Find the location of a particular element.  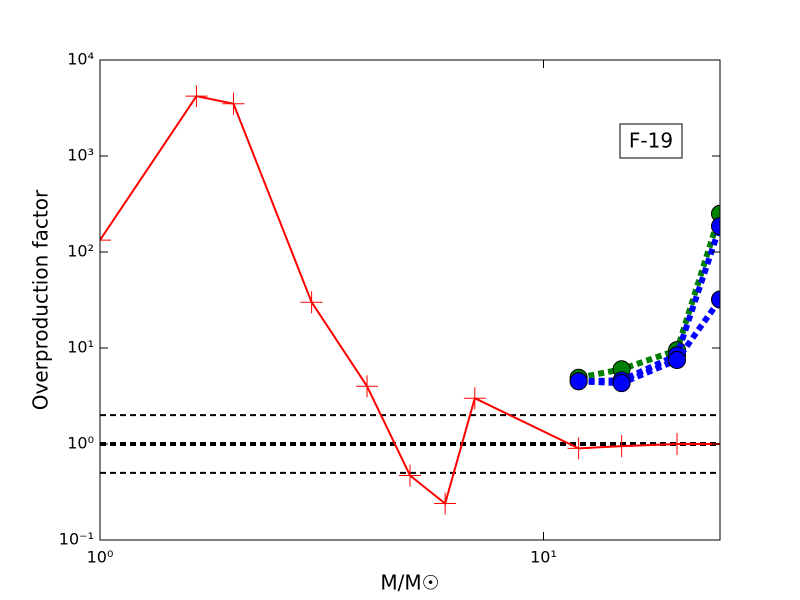

y-tick-label: 10³ is located at coordinates (80, 155).